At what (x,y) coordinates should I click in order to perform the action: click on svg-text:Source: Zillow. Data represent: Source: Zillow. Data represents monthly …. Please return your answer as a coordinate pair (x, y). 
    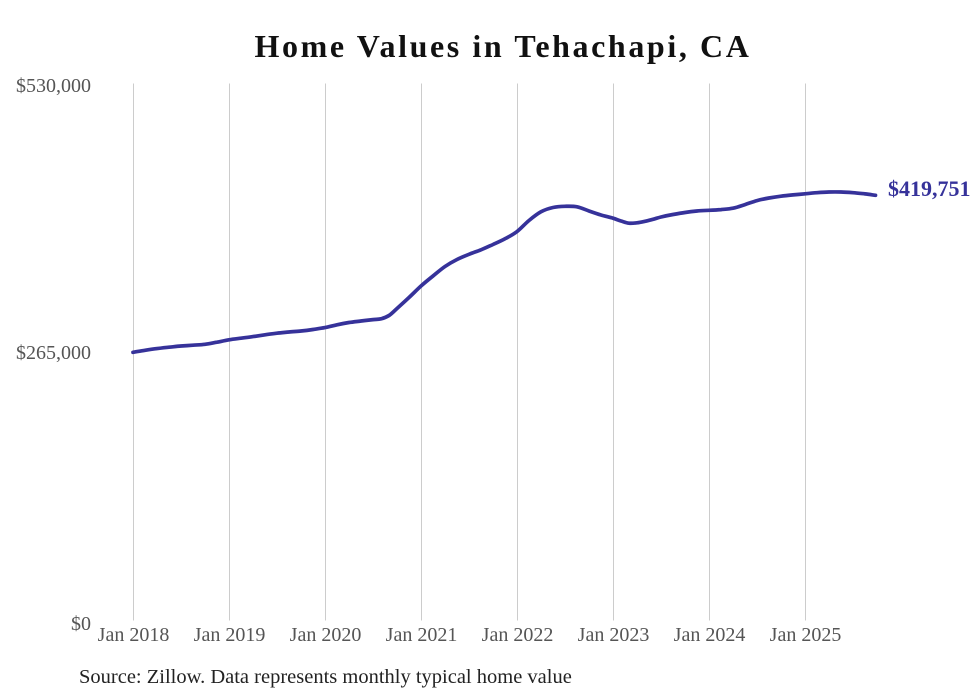
    Looking at the image, I should click on (325, 677).